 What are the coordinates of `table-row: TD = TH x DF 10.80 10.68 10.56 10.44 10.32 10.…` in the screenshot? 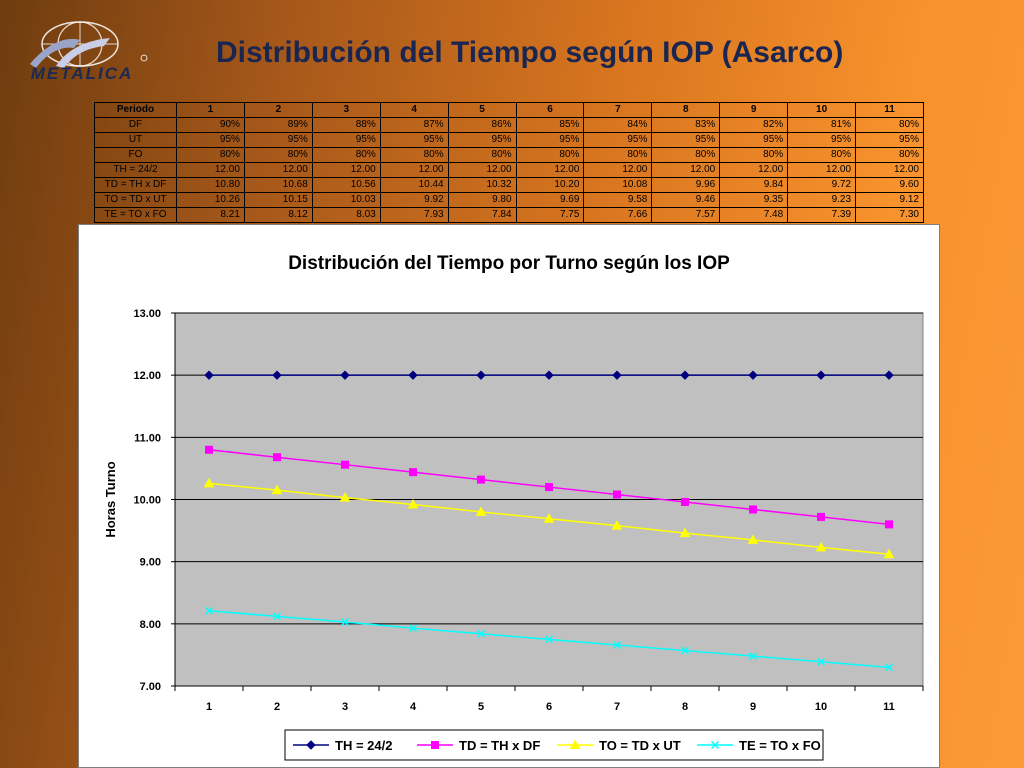 It's located at (509, 185).